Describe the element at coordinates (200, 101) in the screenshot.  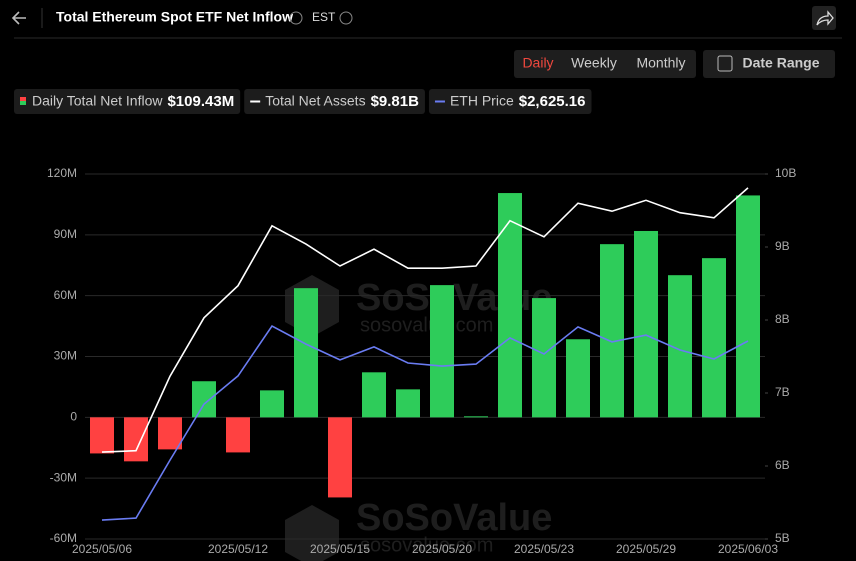
I see `legend-value: $109.43M` at that location.